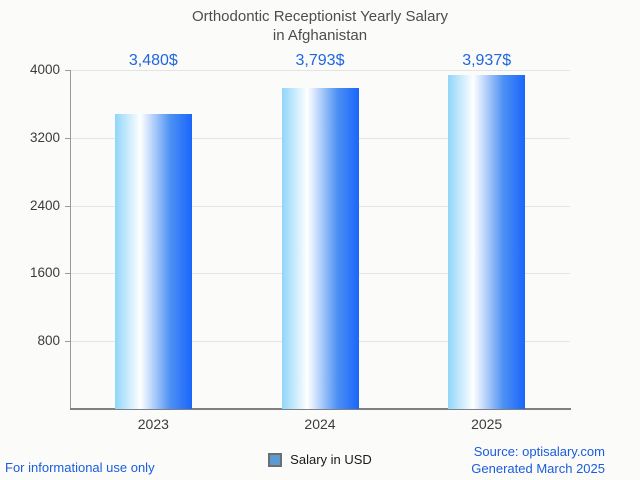 This screenshot has height=480, width=640. What do you see at coordinates (320, 16) in the screenshot?
I see `chart-title-line1: Orthodontic Receptionist Yearly Salary` at bounding box center [320, 16].